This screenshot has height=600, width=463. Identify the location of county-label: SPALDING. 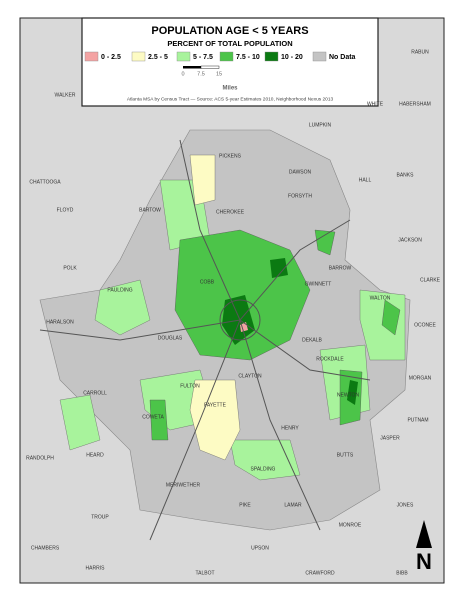
(263, 469).